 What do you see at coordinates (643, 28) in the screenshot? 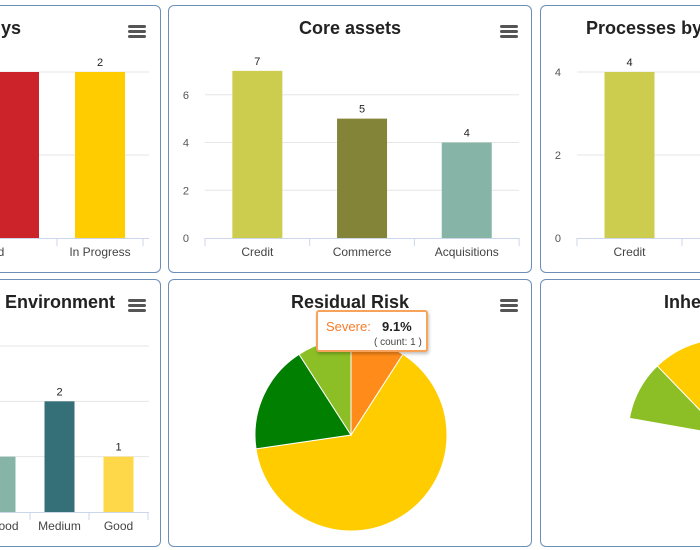
I see `chart-title: Processes by` at bounding box center [643, 28].